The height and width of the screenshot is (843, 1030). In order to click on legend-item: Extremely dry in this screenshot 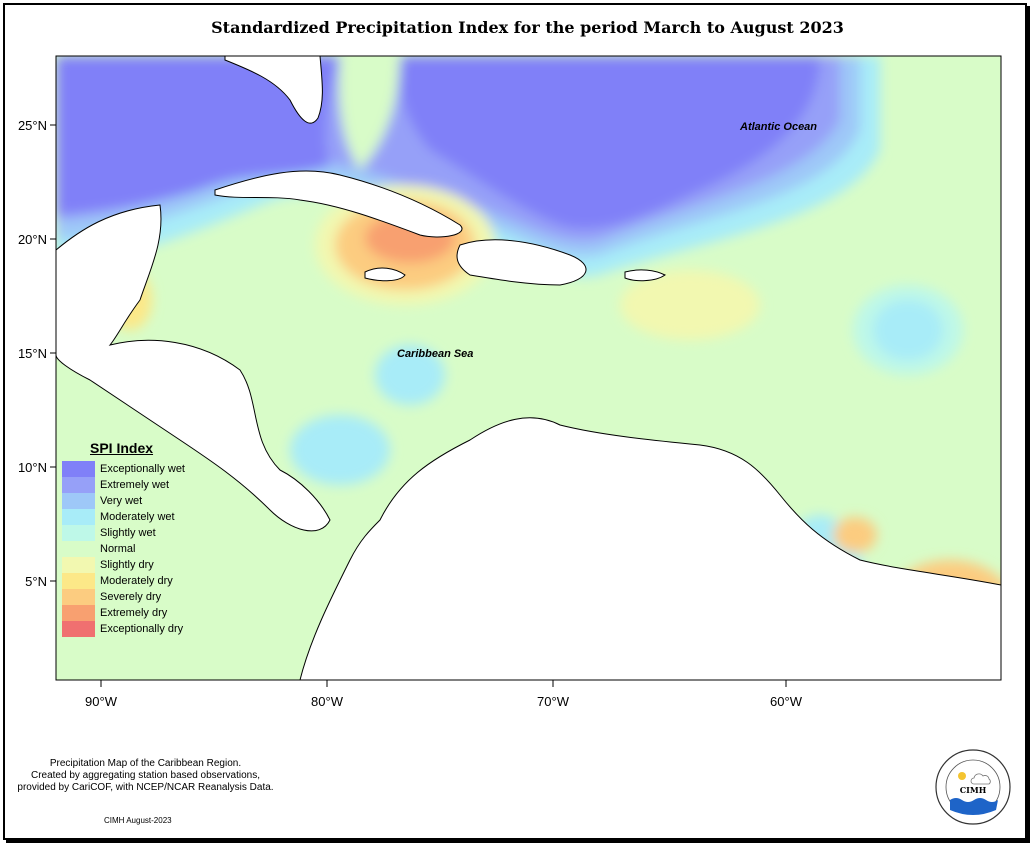, I will do `click(132, 613)`.